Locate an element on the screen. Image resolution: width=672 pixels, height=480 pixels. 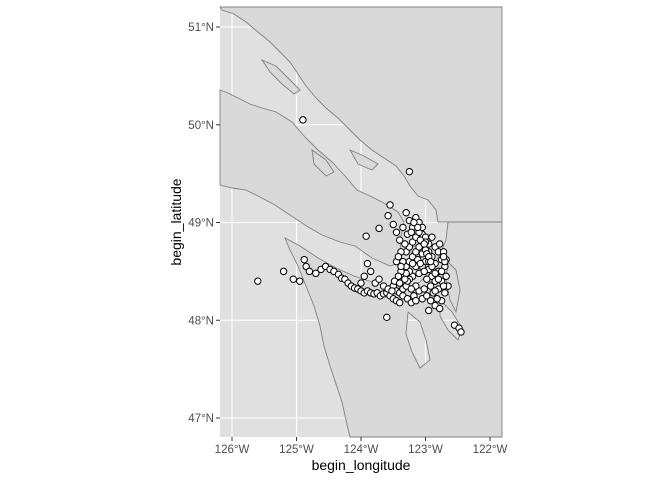
y-axis: 47°N 48°N 49°N 50°N 51°N is located at coordinates (204, 223).